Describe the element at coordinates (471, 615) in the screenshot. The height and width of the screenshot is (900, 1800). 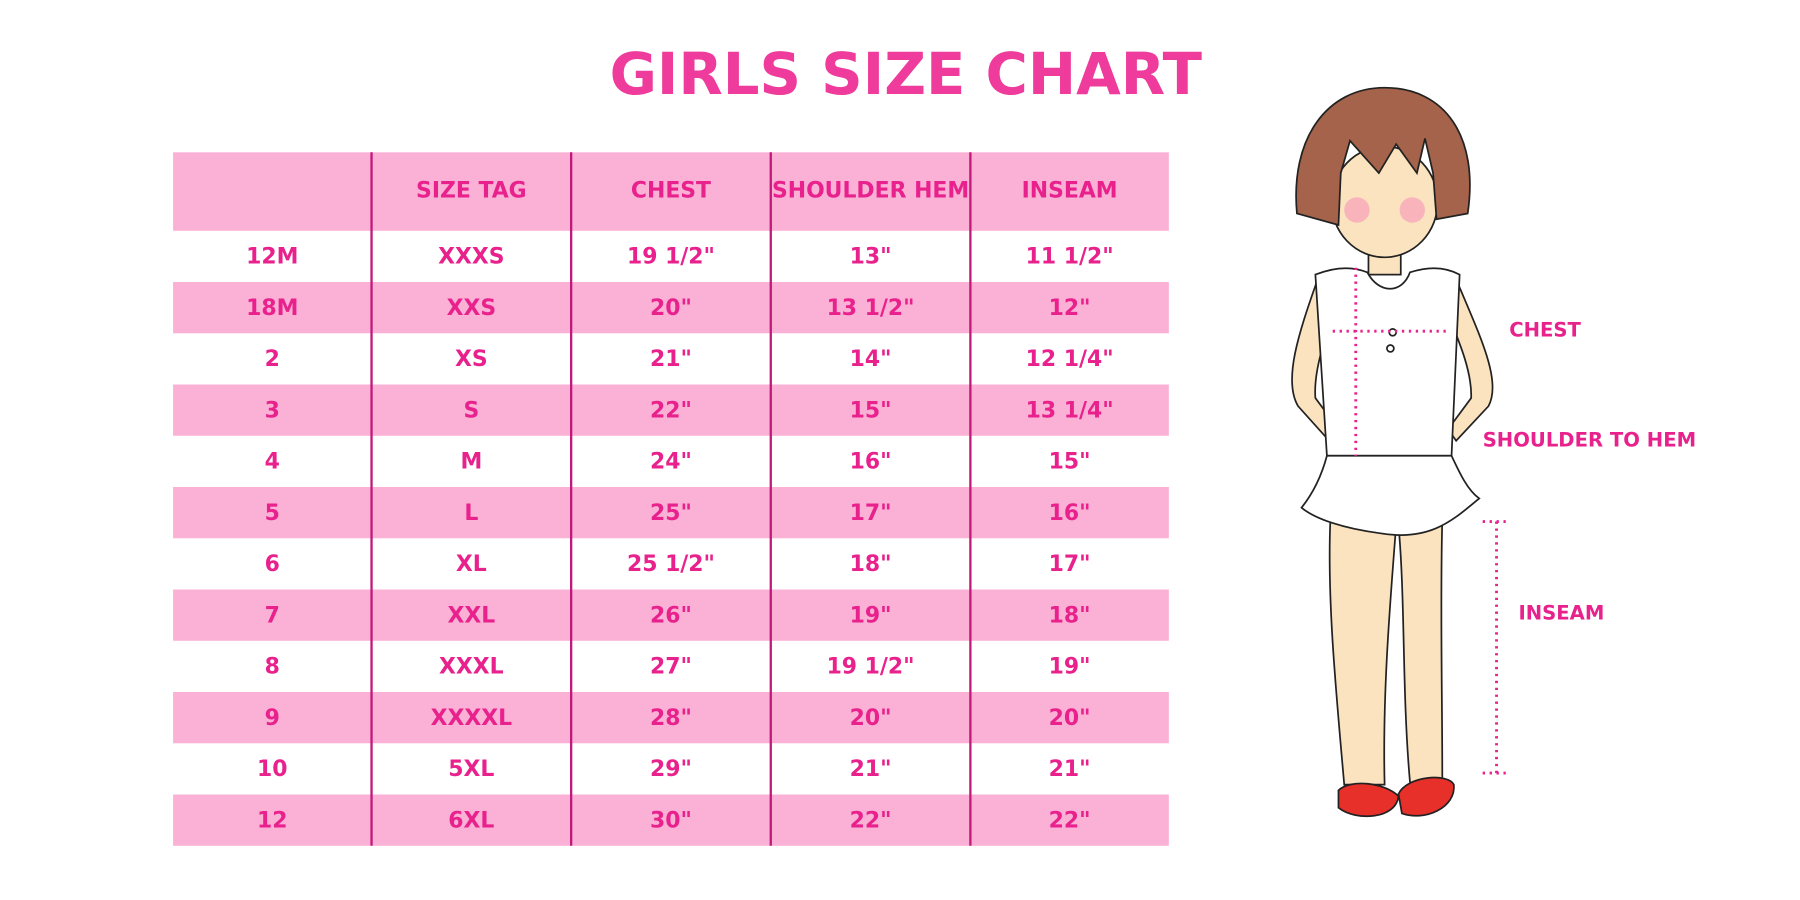
I see `table-cell: XXL` at that location.